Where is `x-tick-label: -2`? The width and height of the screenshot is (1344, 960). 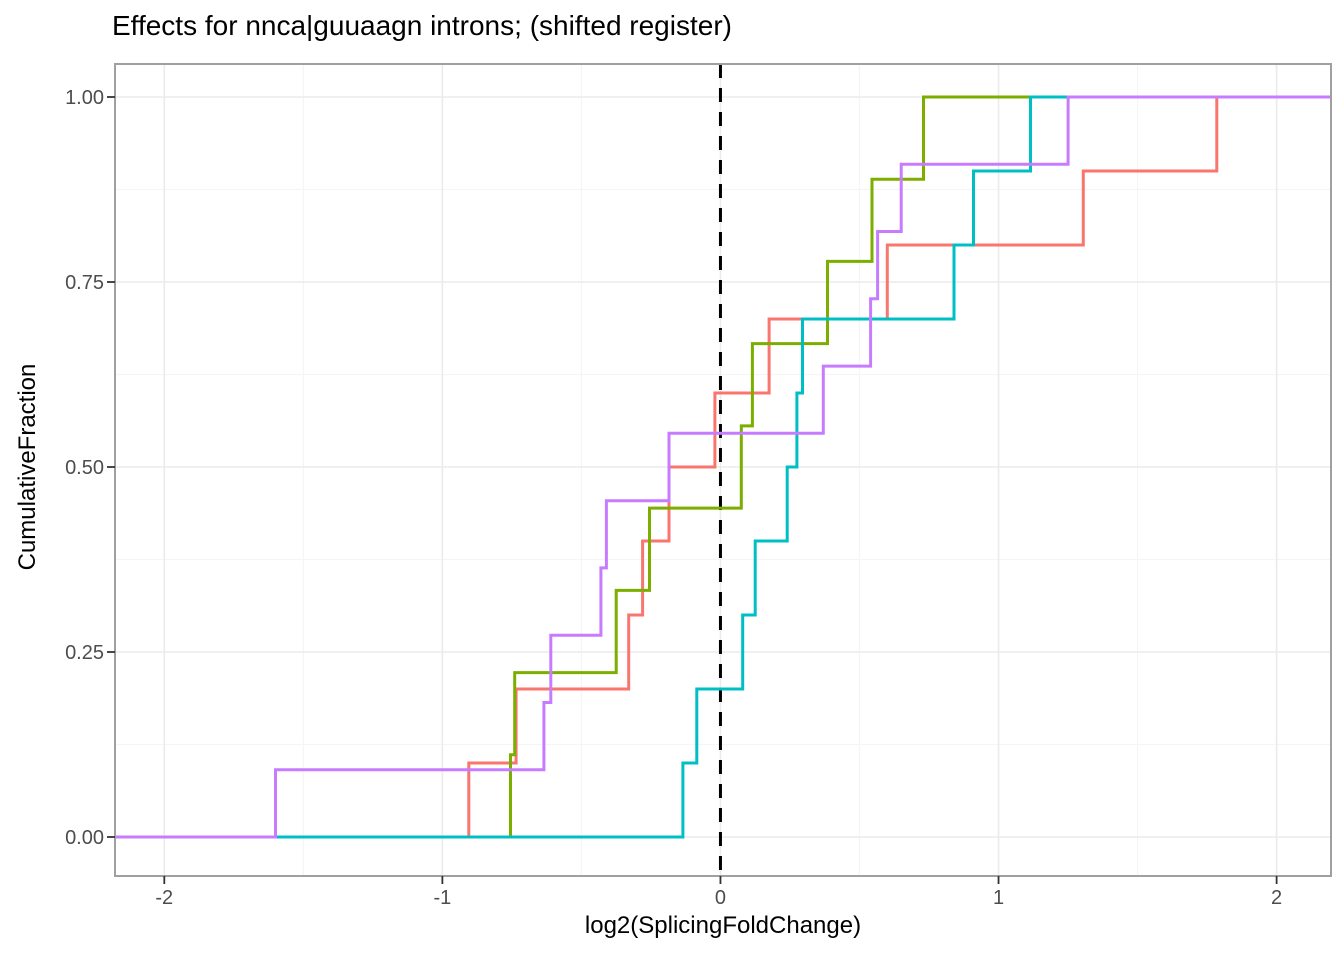
x-tick-label: -2 is located at coordinates (164, 898).